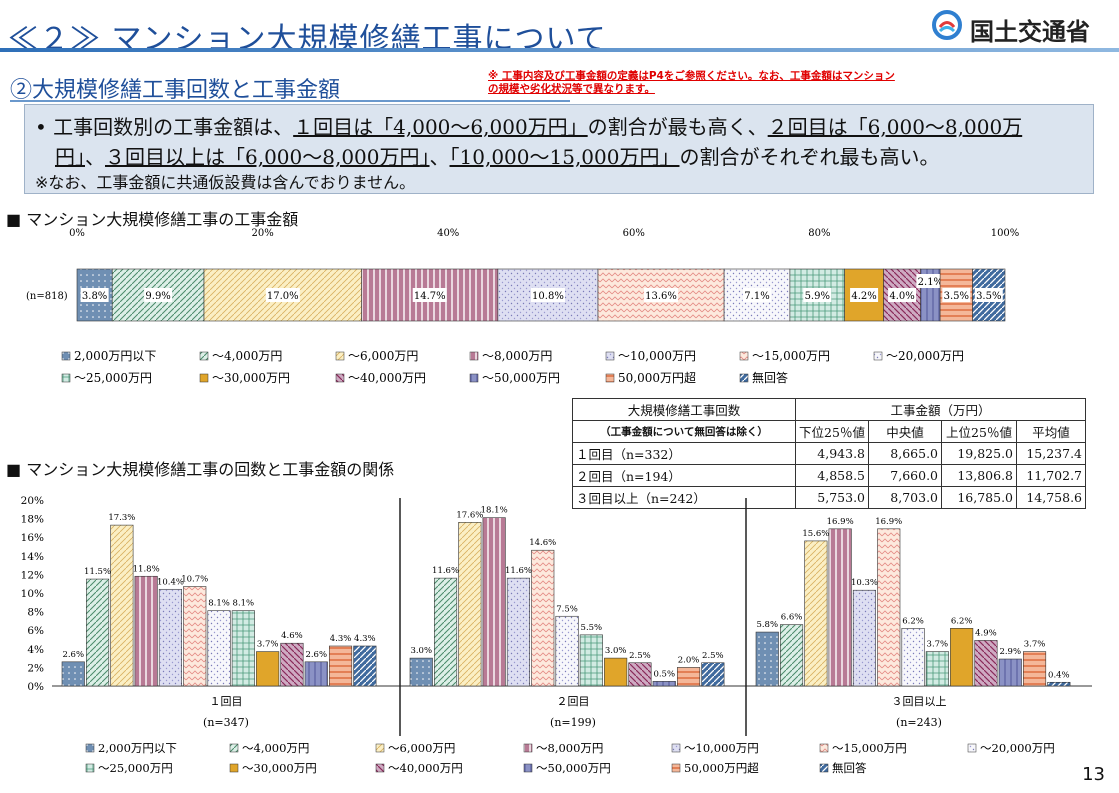 The width and height of the screenshot is (1119, 793). I want to click on data-label: 9.9%, so click(157, 296).